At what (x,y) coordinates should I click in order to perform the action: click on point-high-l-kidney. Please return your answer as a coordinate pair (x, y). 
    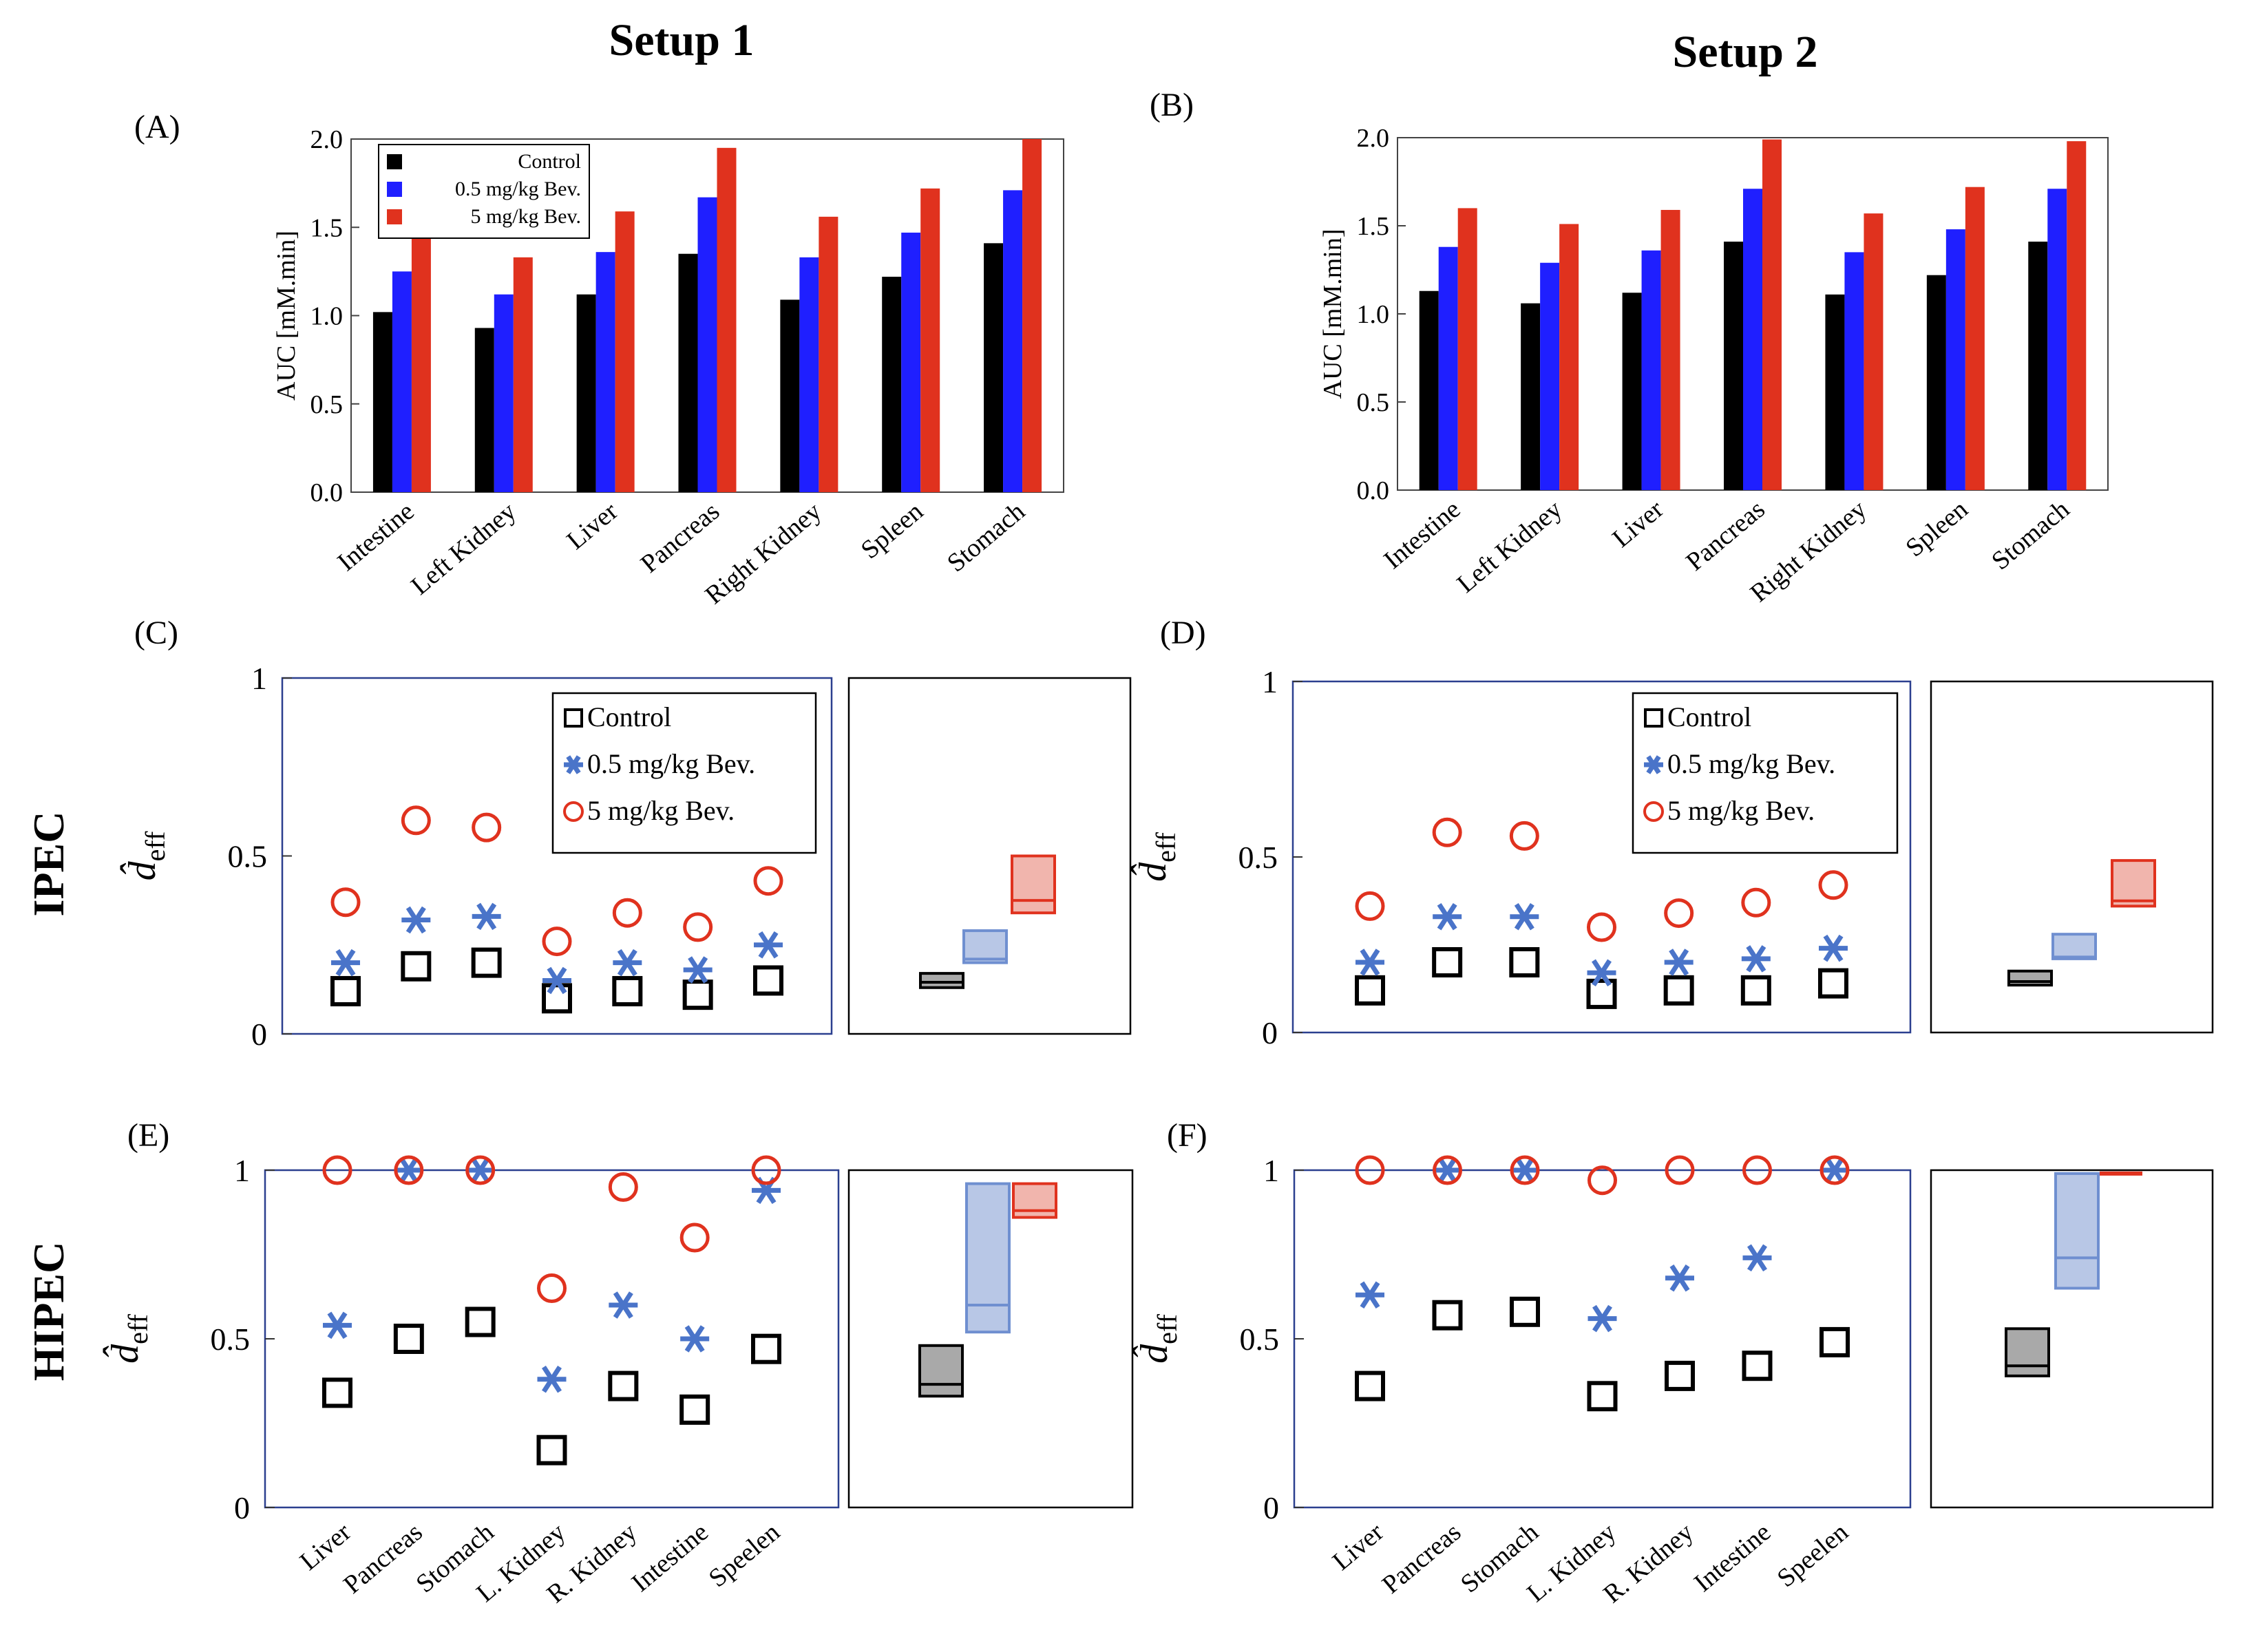
    Looking at the image, I should click on (552, 1288).